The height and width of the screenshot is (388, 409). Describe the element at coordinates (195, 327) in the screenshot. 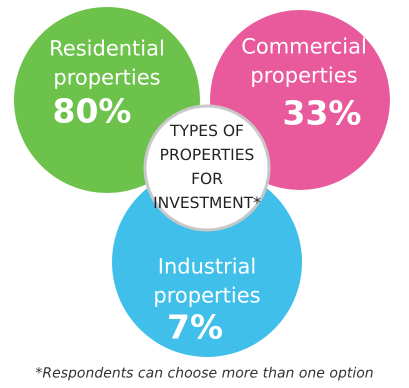

I see `data-label: 7%` at that location.